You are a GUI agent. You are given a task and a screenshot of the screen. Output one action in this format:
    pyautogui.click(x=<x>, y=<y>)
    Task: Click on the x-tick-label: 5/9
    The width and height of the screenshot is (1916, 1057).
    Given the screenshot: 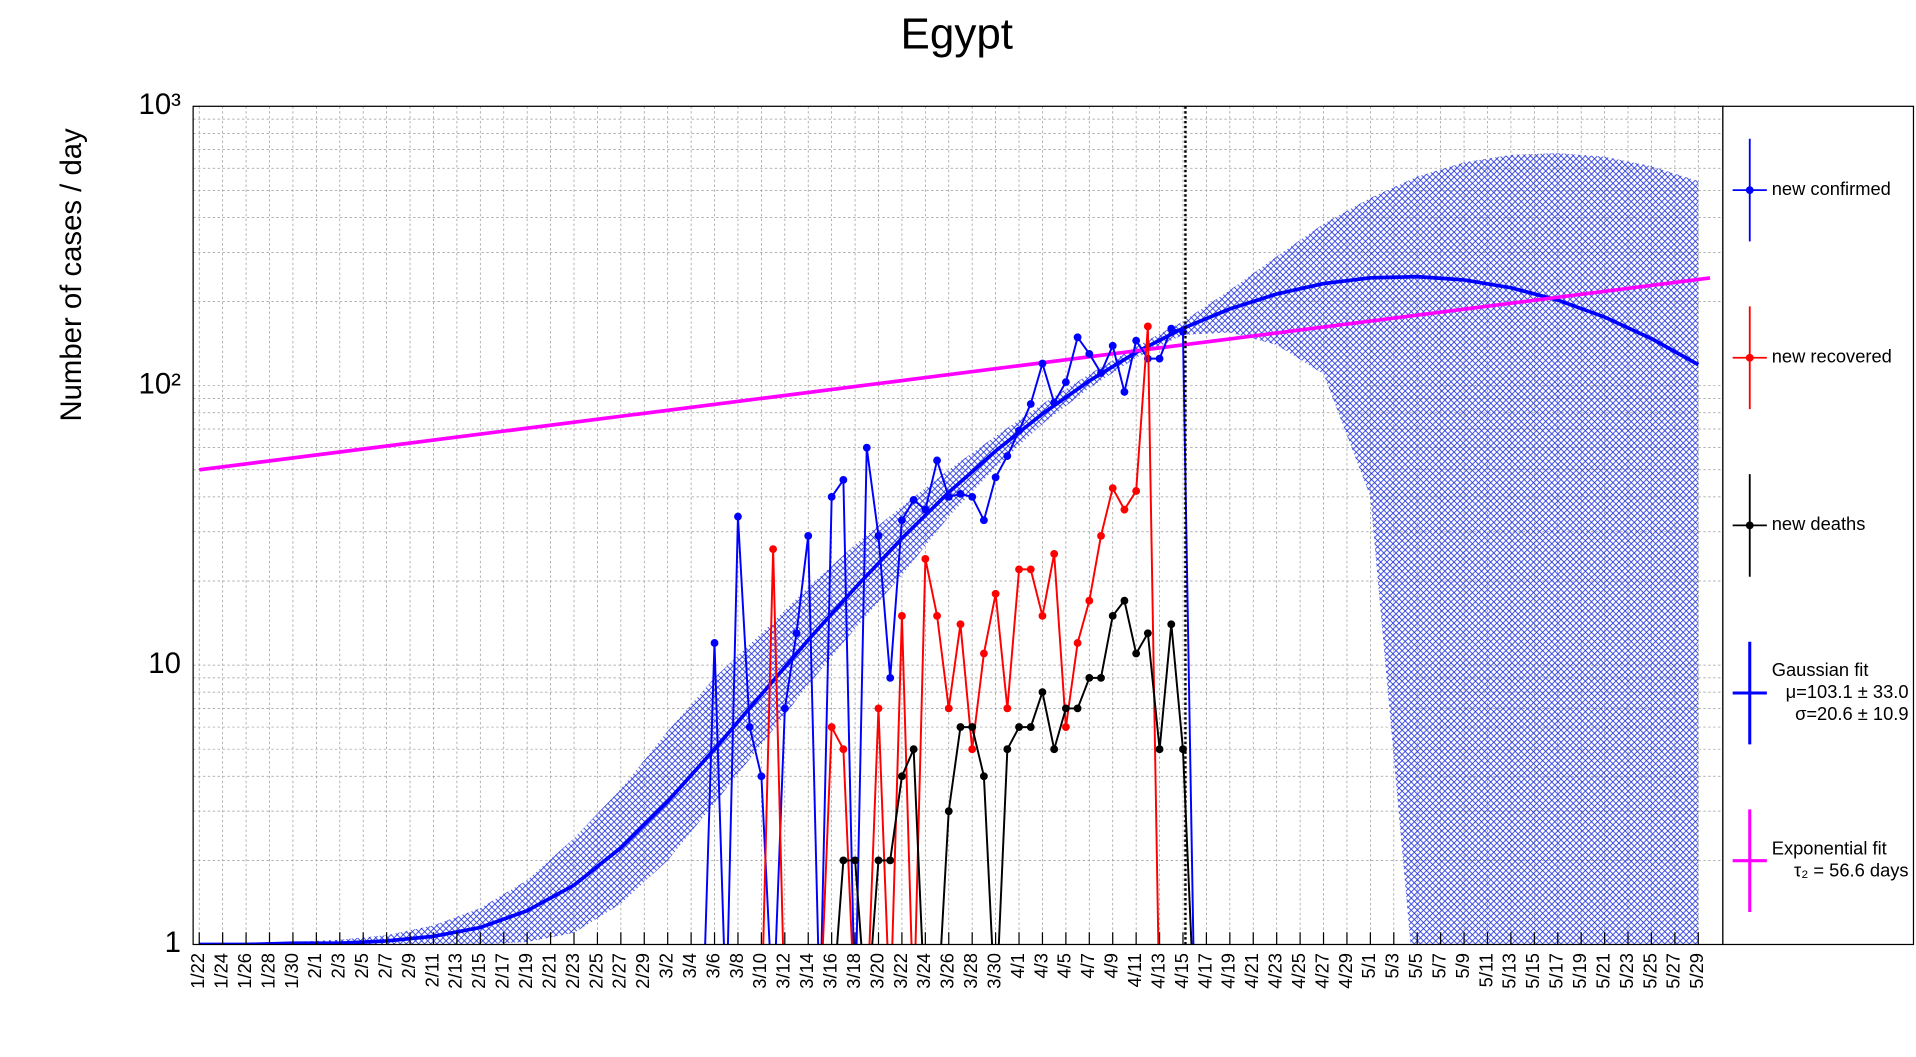 What is the action you would take?
    pyautogui.click(x=1462, y=965)
    